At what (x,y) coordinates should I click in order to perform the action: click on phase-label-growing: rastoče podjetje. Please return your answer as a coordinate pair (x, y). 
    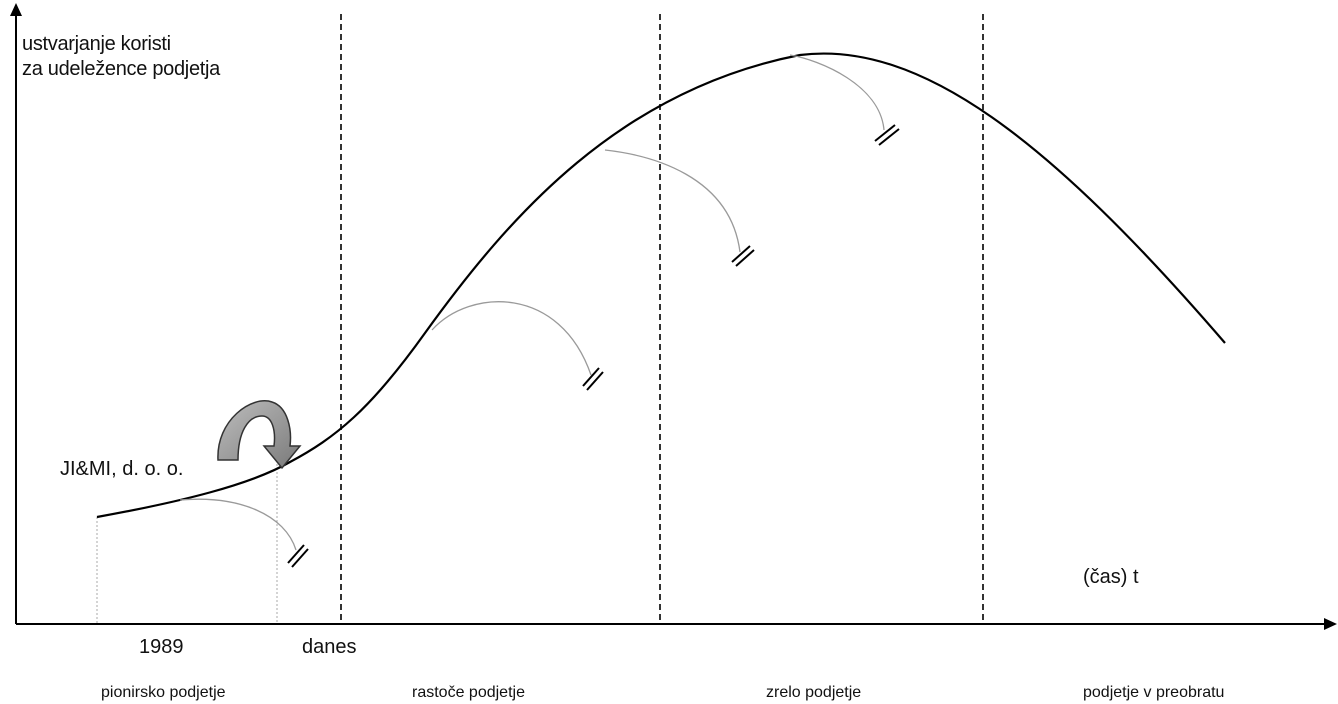
    Looking at the image, I should click on (468, 692).